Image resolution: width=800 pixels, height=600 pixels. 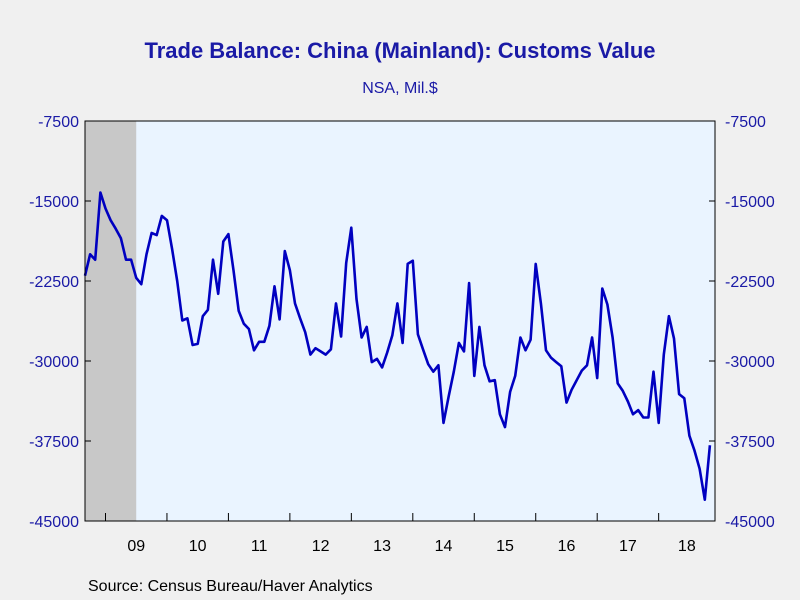 What do you see at coordinates (628, 546) in the screenshot?
I see `x-tick-label: 17` at bounding box center [628, 546].